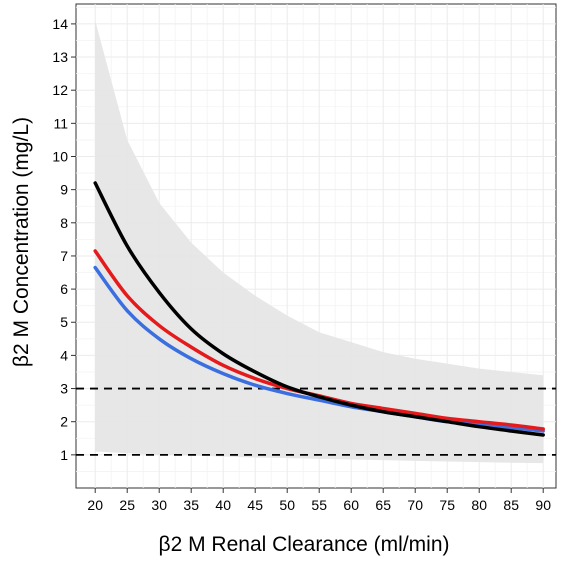 This screenshot has width=561, height=562. What do you see at coordinates (64, 223) in the screenshot?
I see `y-tick-label: 8` at bounding box center [64, 223].